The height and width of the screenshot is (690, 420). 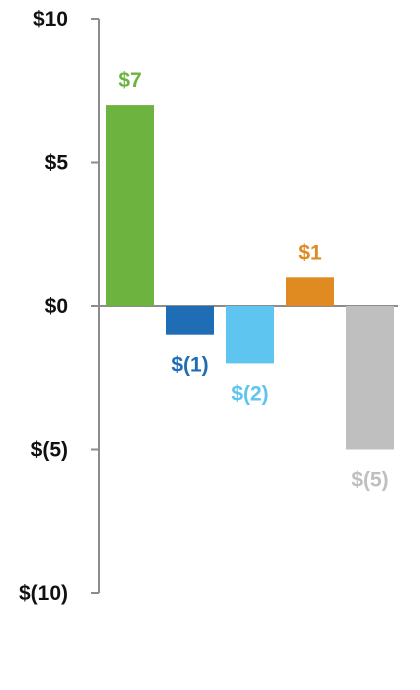 What do you see at coordinates (43, 593) in the screenshot?
I see `y-tick-label: $(10)` at bounding box center [43, 593].